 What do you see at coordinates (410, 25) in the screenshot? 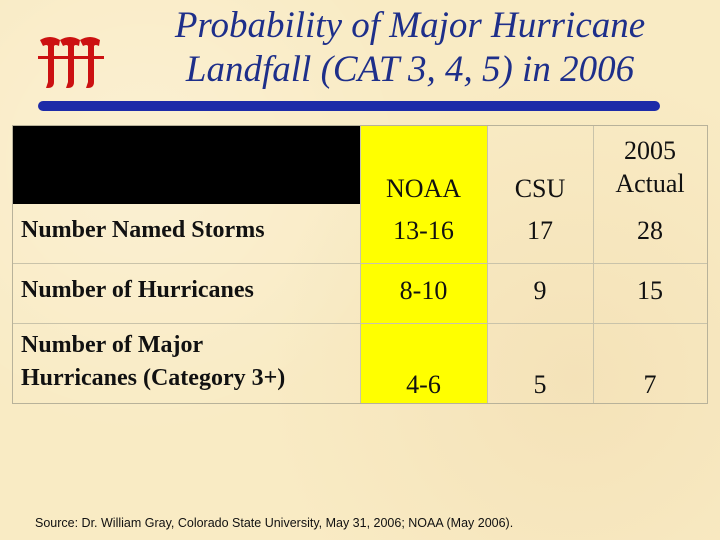
I see `title-line-1: Probability of Major Hurricane` at bounding box center [410, 25].